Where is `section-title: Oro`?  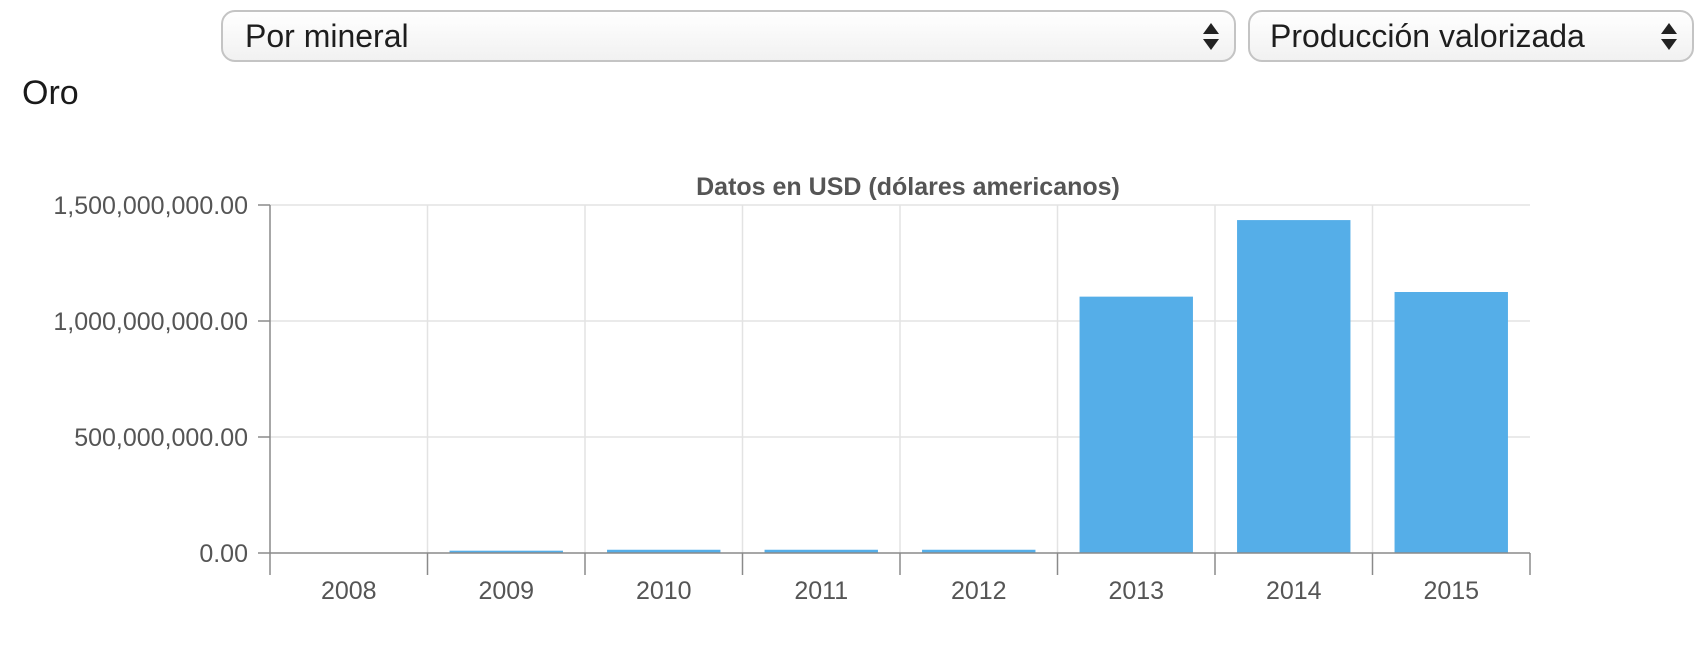
section-title: Oro is located at coordinates (50, 93).